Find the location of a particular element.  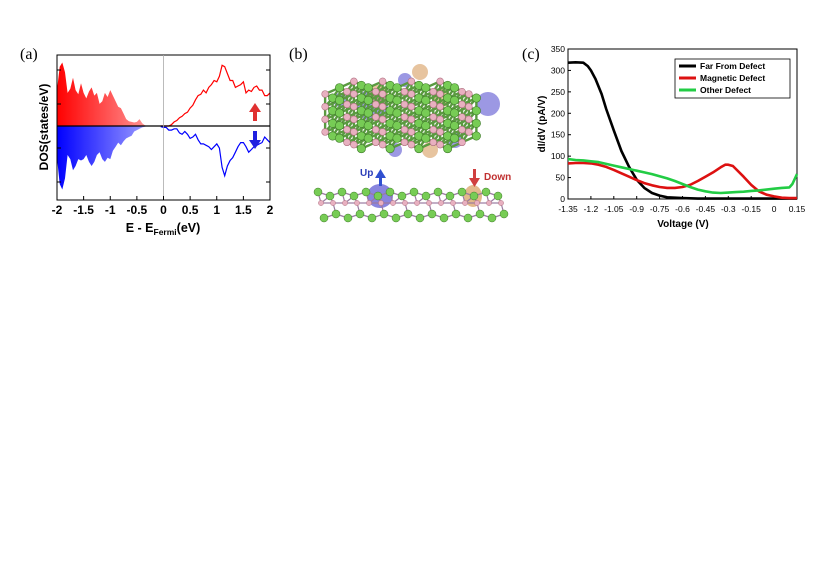

dos-line-spin-down is located at coordinates (215, 152).